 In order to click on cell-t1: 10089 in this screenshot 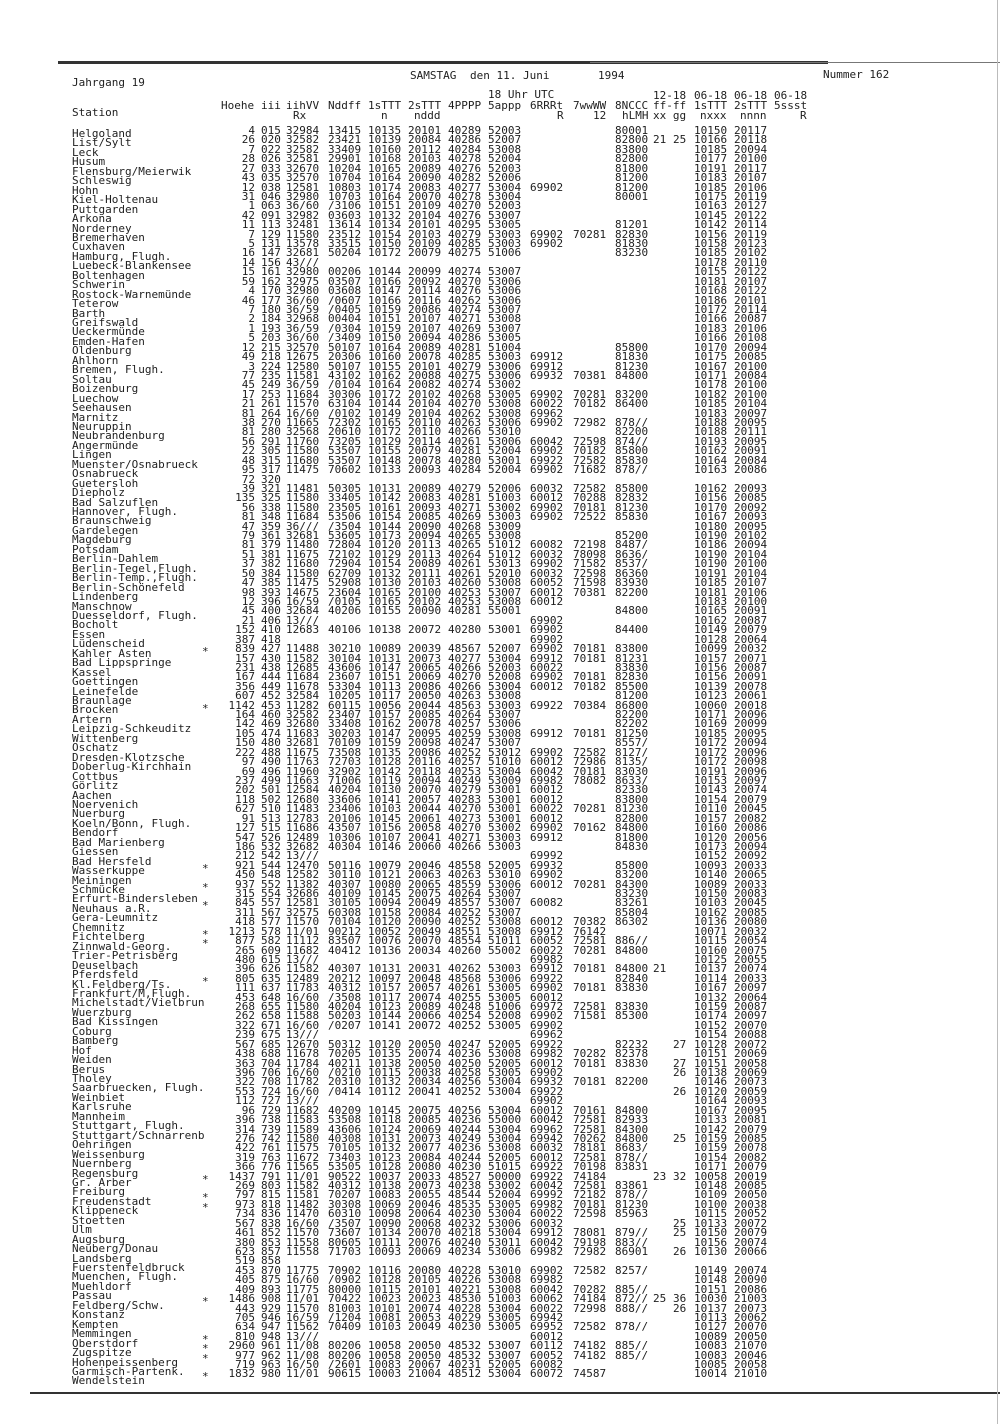, I will do `click(385, 649)`.